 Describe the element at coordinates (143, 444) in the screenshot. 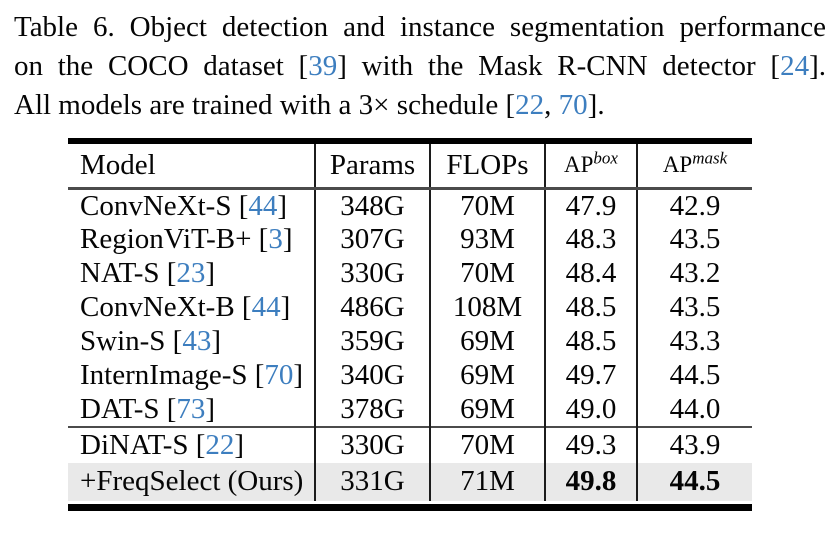

I see `text-segment: DiNAT-S [` at that location.